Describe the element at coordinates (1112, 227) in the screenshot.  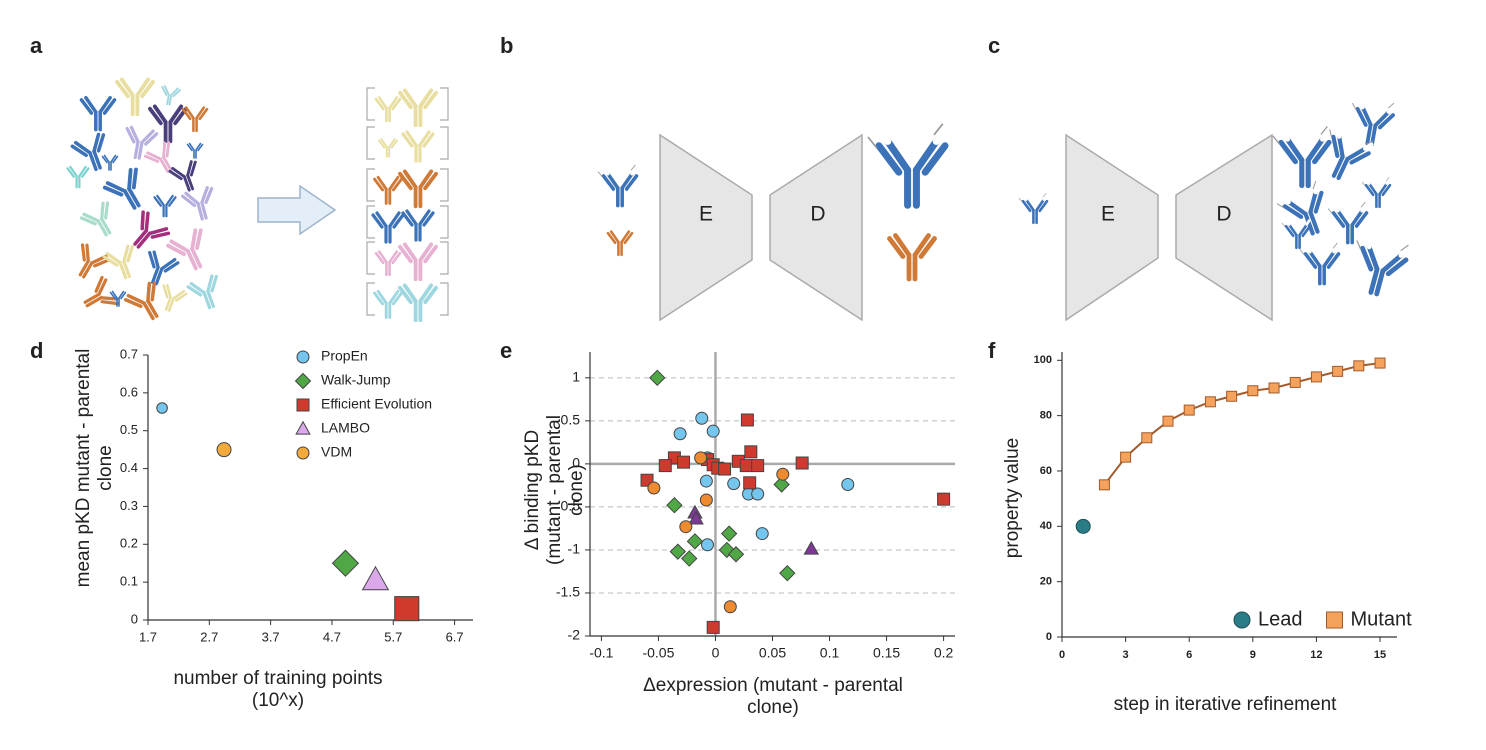
I see `encoder-shape` at that location.